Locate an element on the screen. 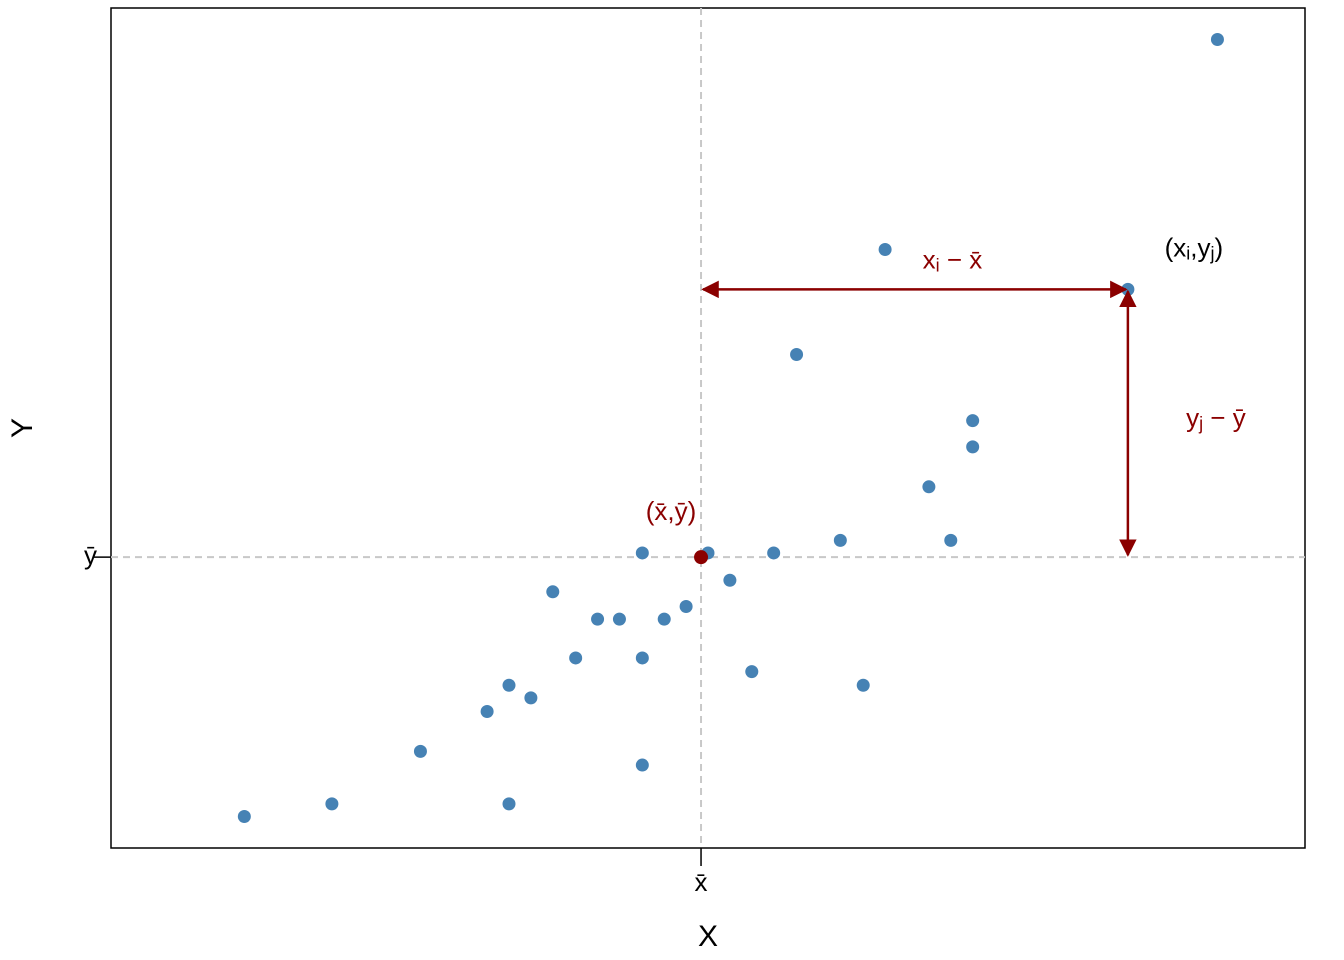 The width and height of the screenshot is (1344, 960). label-part: − x̄ is located at coordinates (961, 259).